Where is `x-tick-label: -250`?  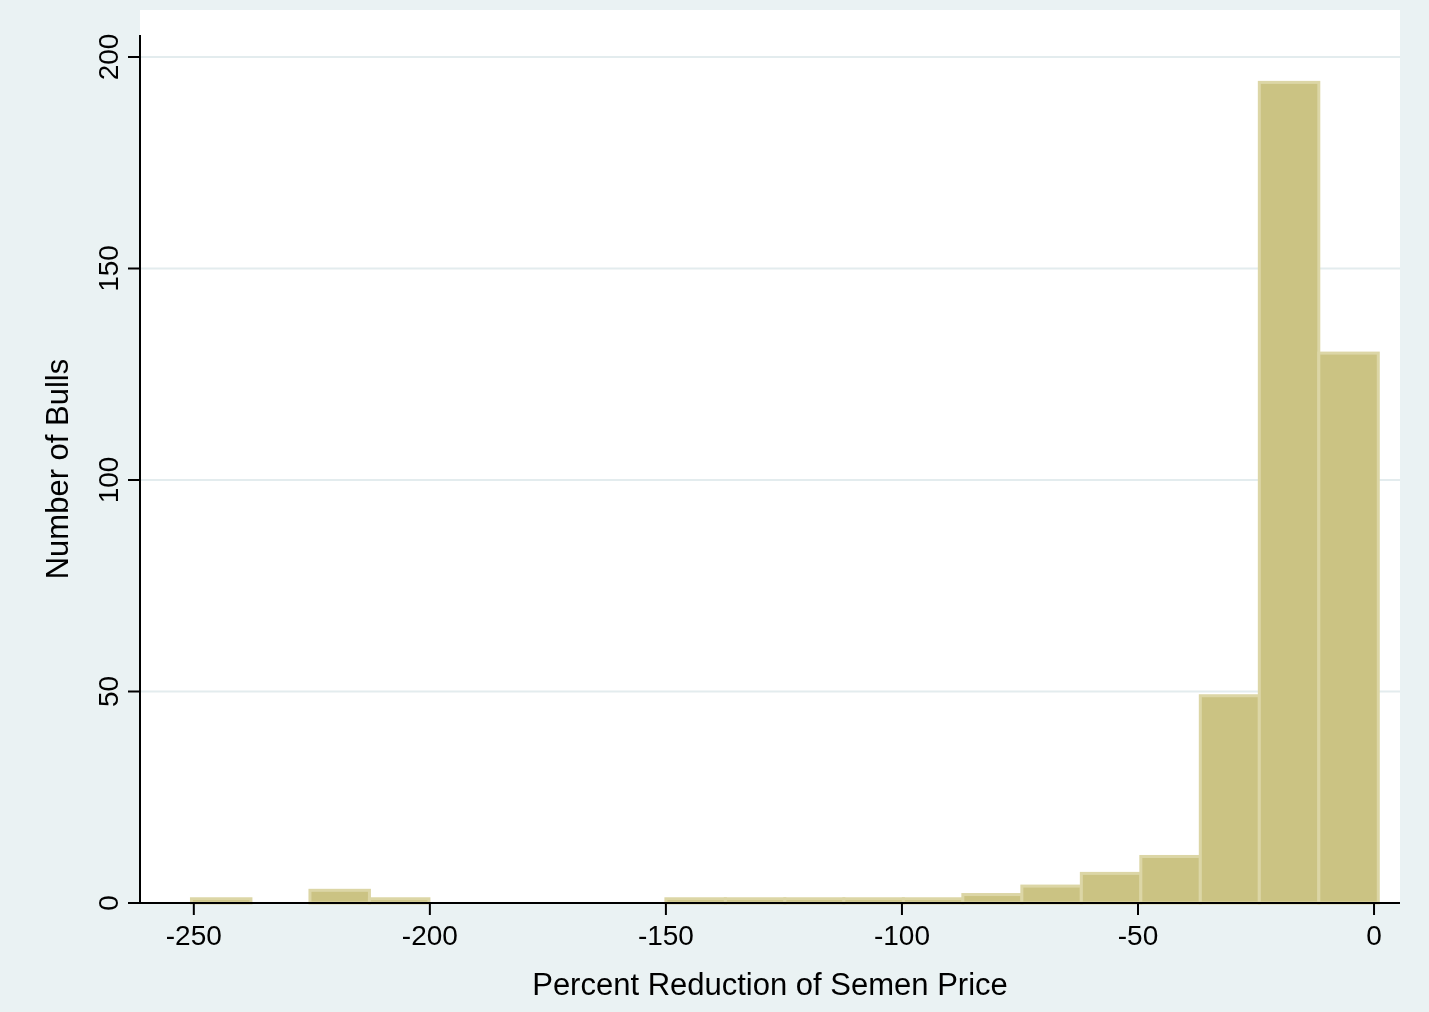 x-tick-label: -250 is located at coordinates (193, 935).